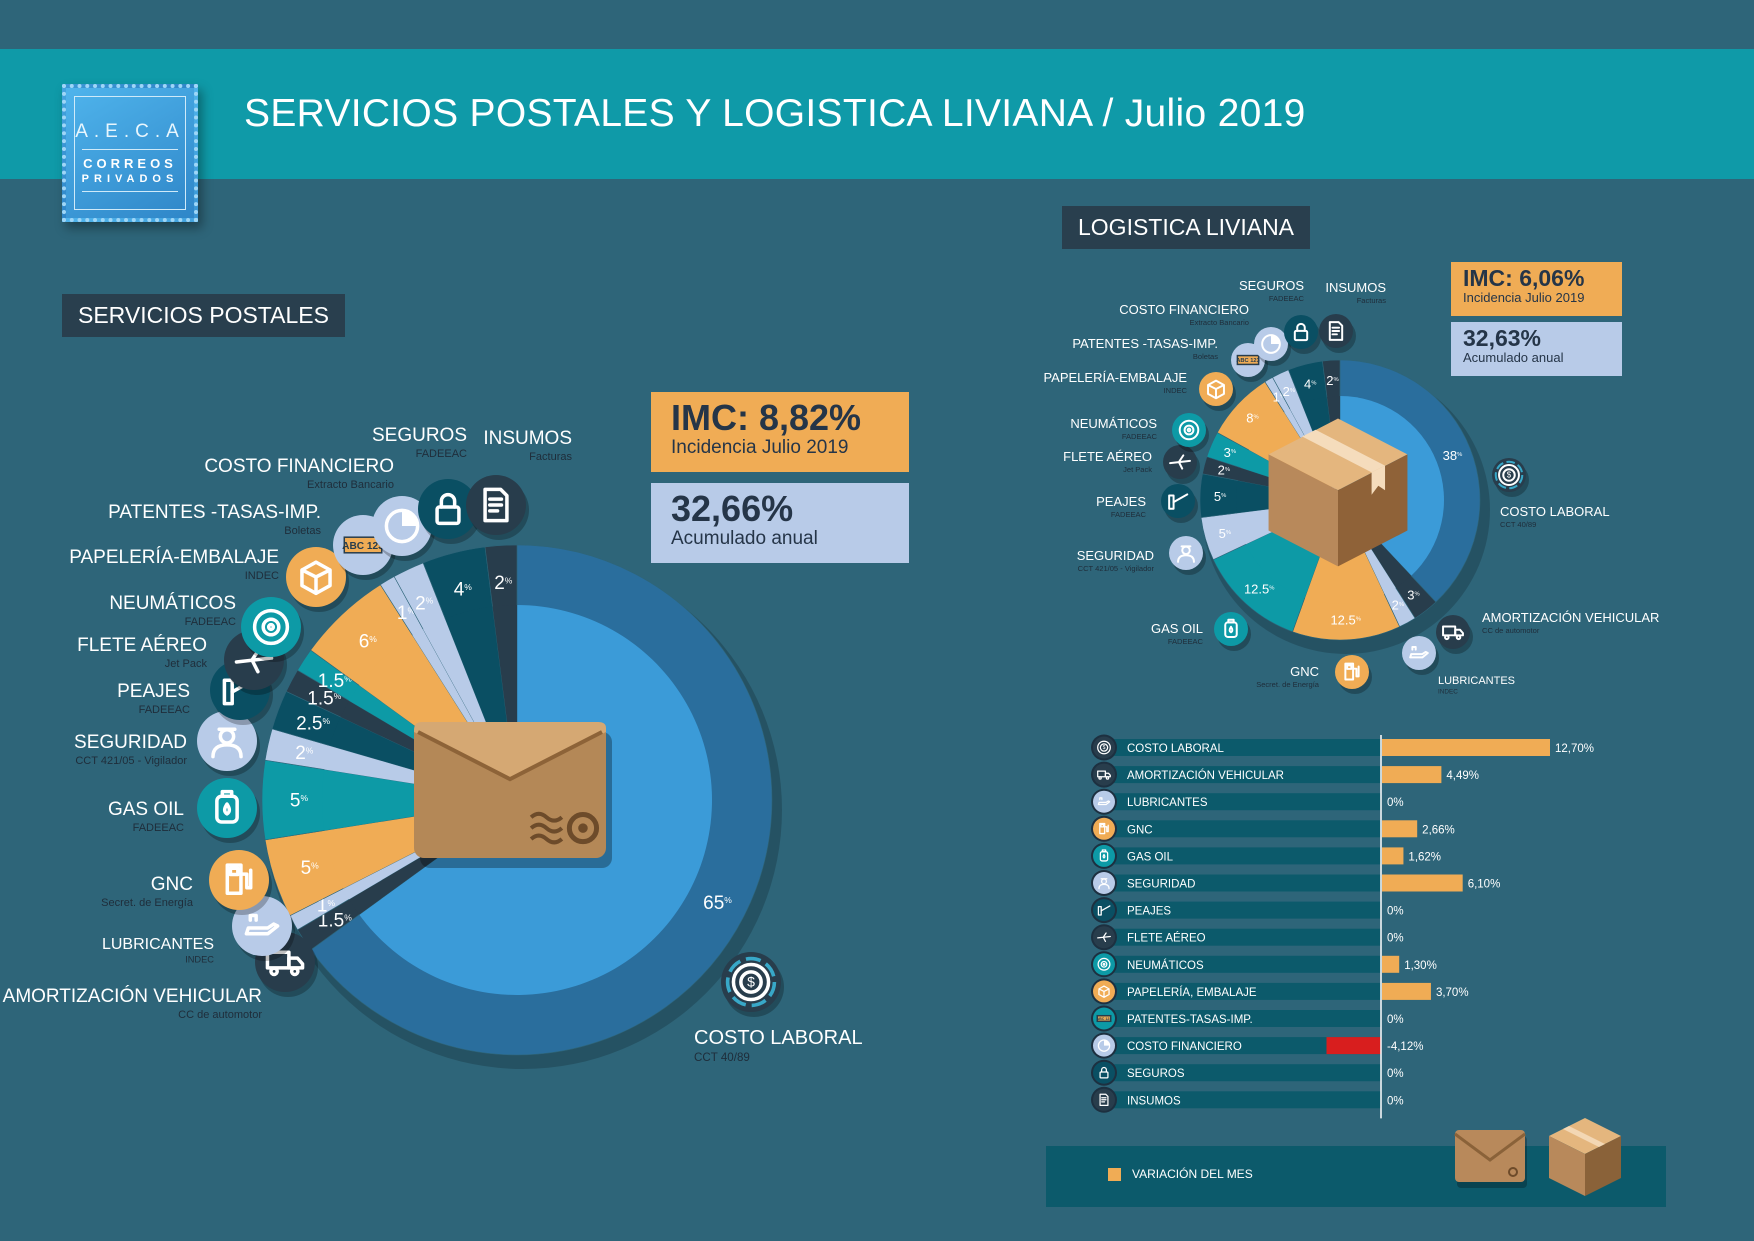 This screenshot has width=1754, height=1241. I want to click on bar-icon-insumos, so click(1104, 1099).